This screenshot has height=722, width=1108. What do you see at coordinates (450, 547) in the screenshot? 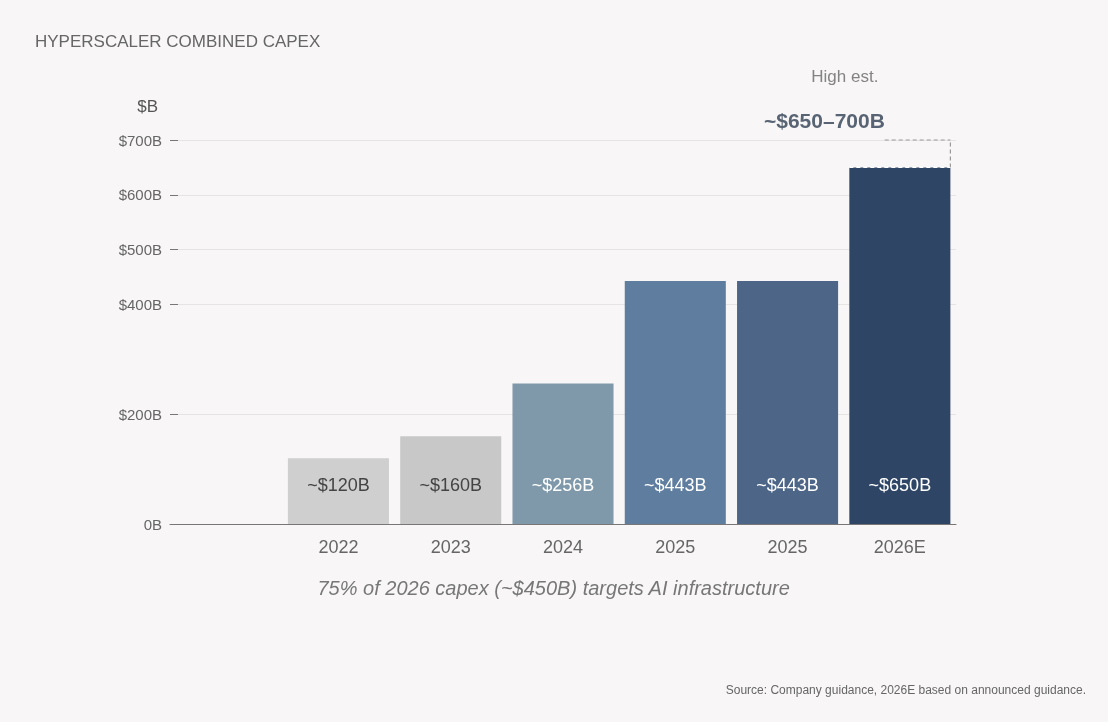
I see `x-tick-label: 2023` at bounding box center [450, 547].